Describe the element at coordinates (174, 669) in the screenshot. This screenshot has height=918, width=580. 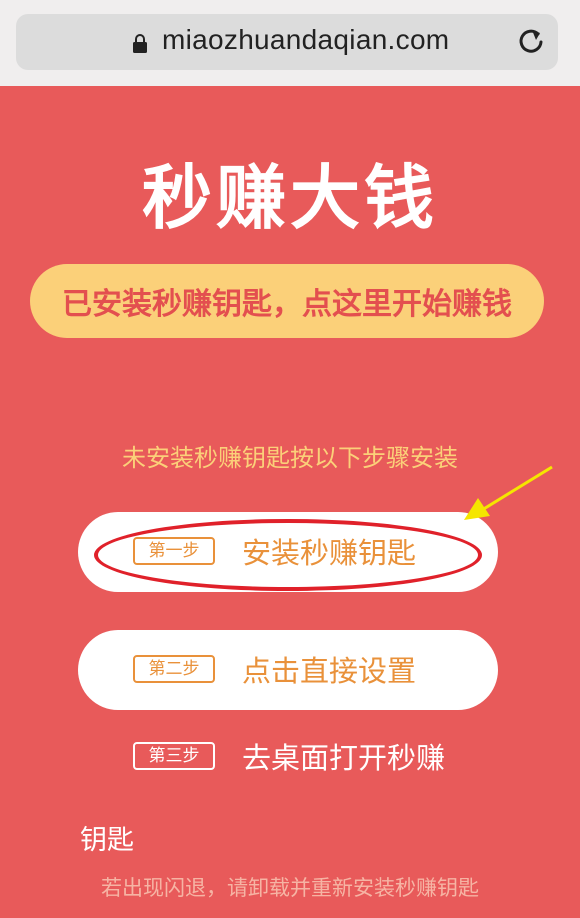
I see `step-2-tag: 第二步` at that location.